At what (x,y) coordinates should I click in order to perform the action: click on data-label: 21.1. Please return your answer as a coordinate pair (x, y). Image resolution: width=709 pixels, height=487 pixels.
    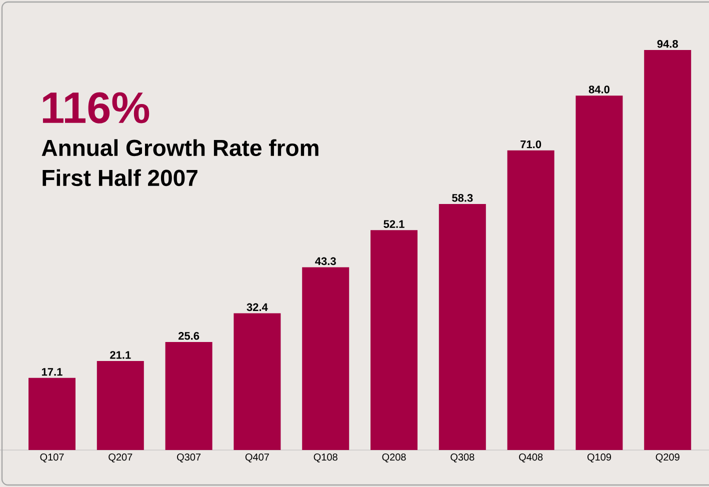
    Looking at the image, I should click on (120, 355).